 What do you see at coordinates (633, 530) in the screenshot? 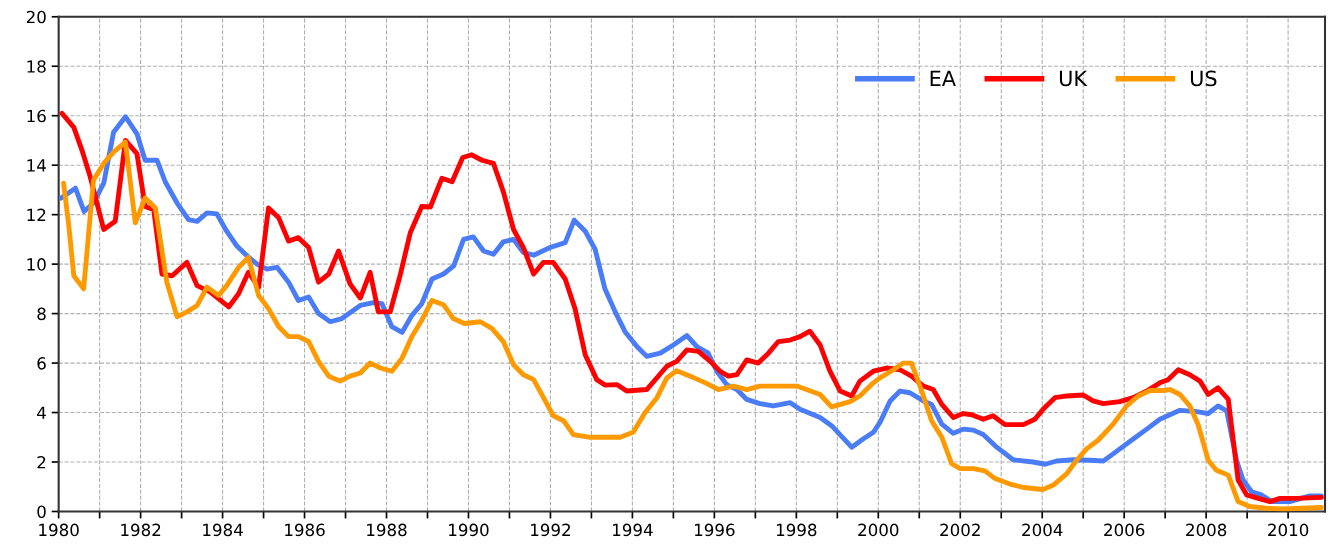
I see `x-tick-label: 1994` at bounding box center [633, 530].